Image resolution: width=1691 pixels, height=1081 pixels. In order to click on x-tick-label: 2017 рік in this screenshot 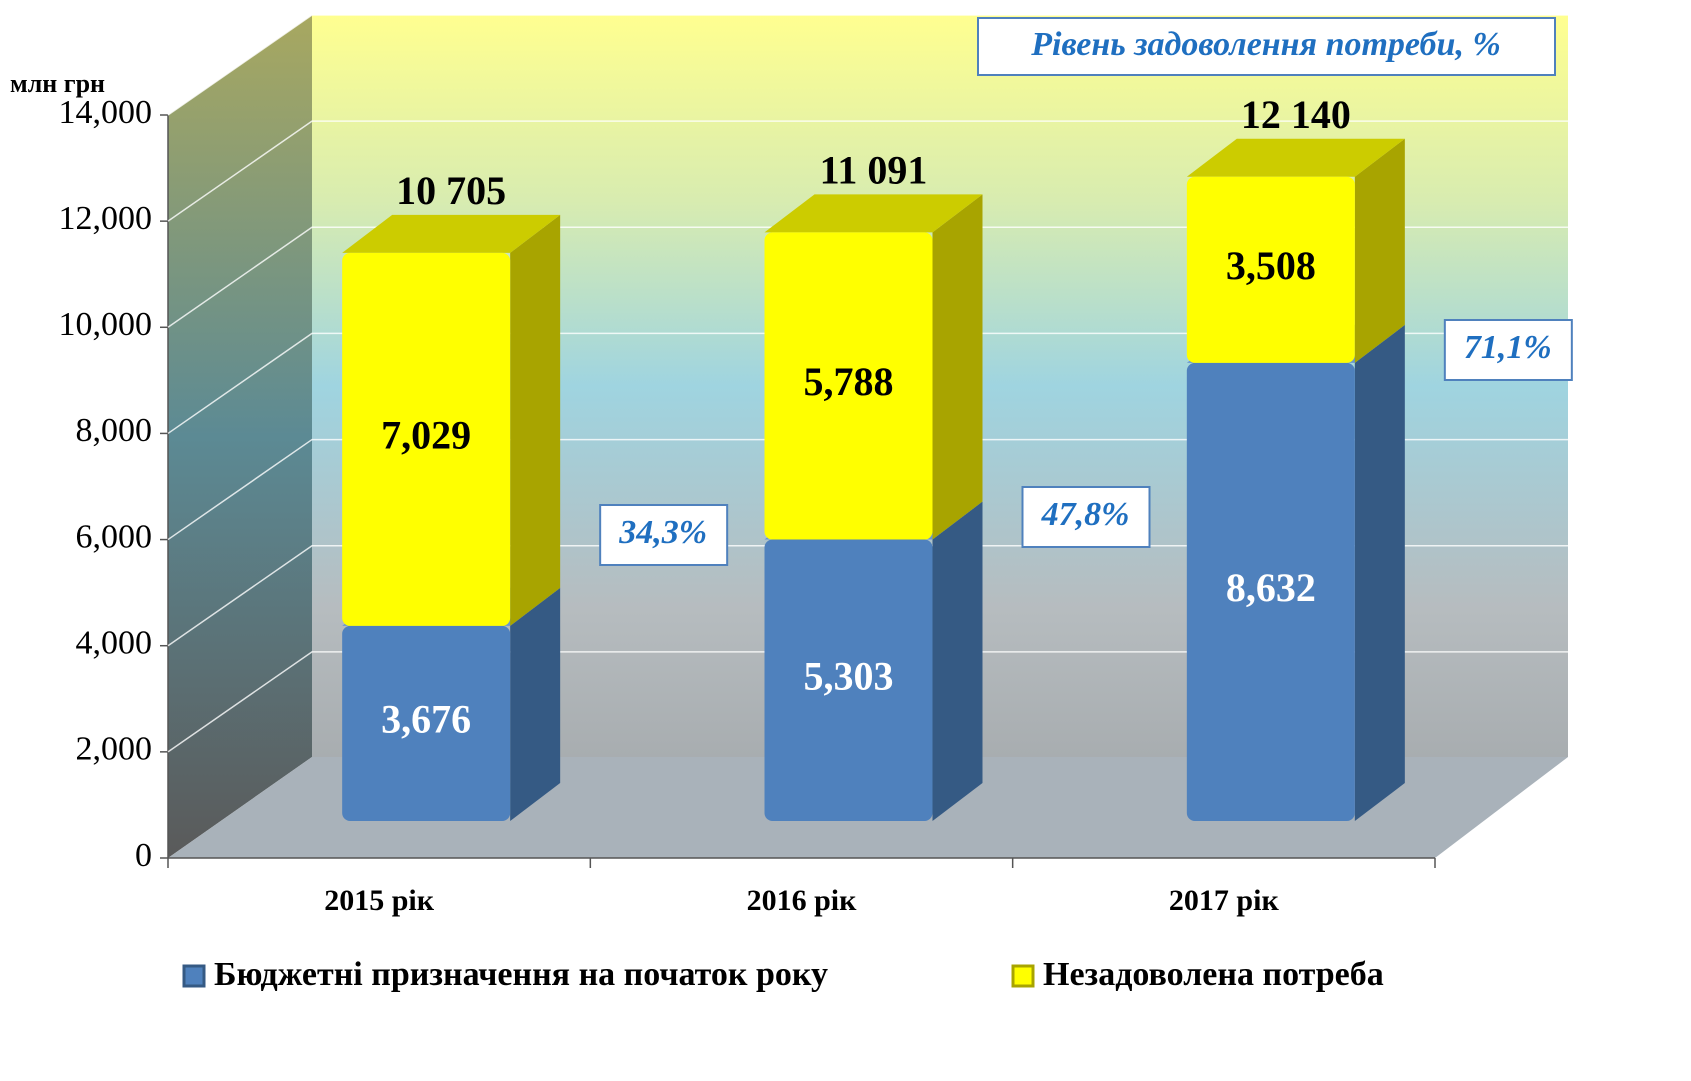, I will do `click(1224, 900)`.